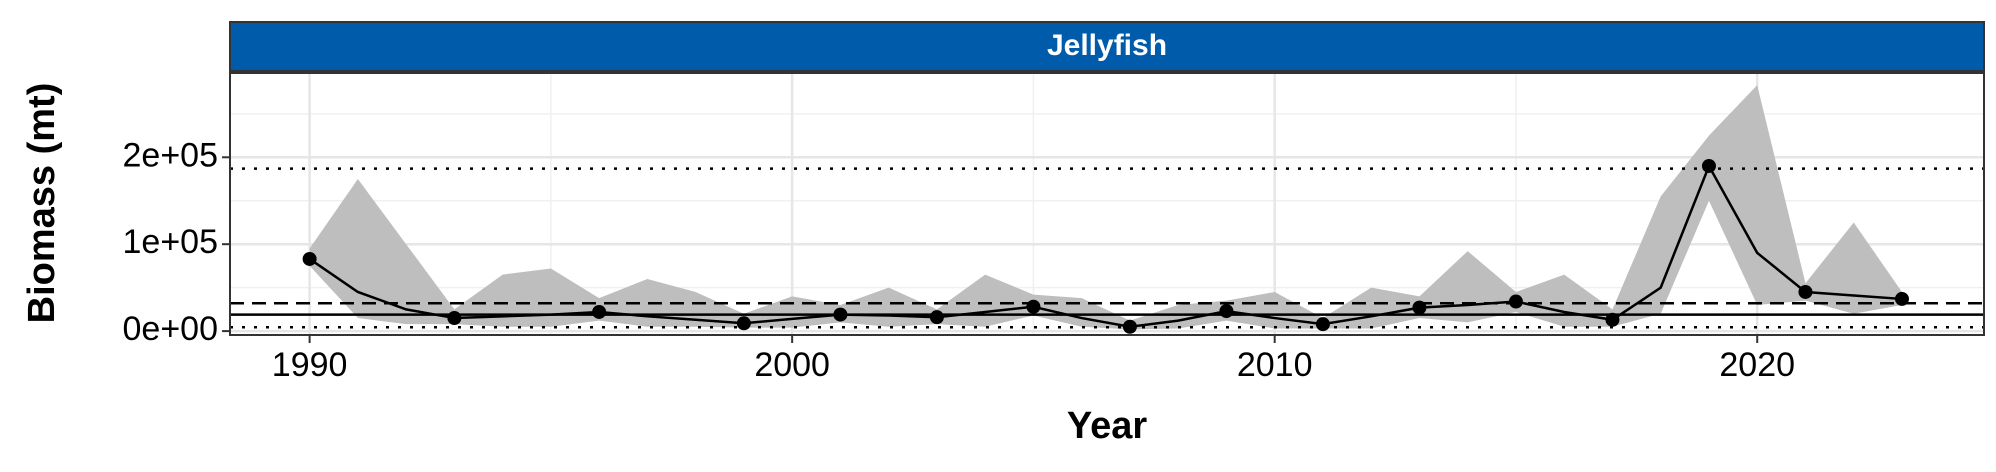 This screenshot has width=1996, height=472. I want to click on chart-title: Jellyfish, so click(1107, 45).